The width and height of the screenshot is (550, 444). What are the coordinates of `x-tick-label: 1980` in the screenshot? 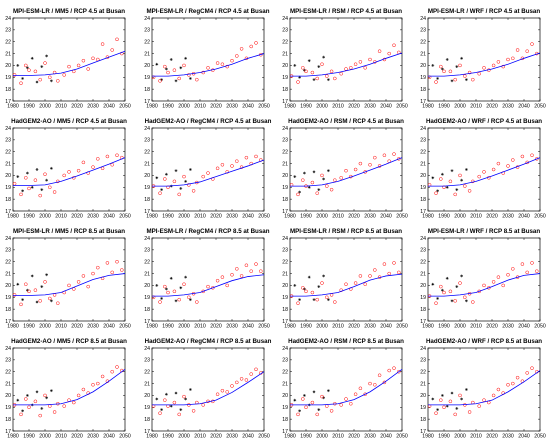 It's located at (290, 107).